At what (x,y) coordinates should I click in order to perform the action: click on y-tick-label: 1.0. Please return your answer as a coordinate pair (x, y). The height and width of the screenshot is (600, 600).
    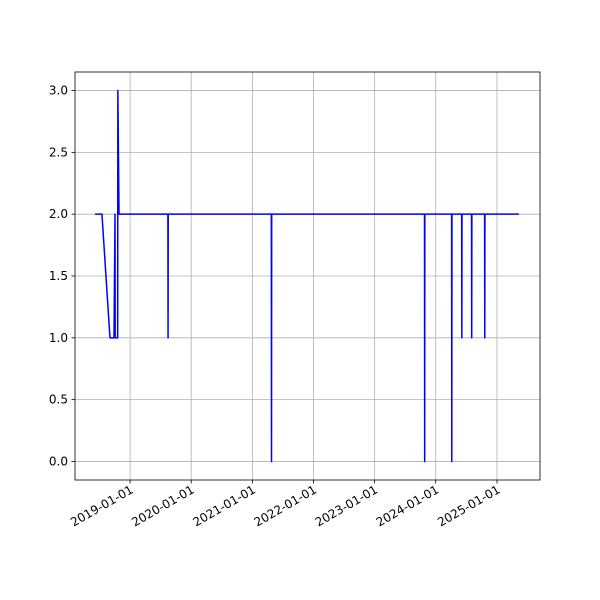
    Looking at the image, I should click on (58, 338).